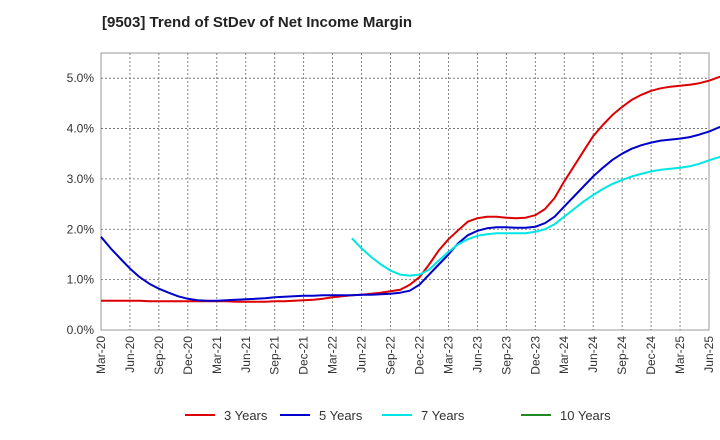 The image size is (720, 440). I want to click on x-tick-label: Mar-22, so click(333, 355).